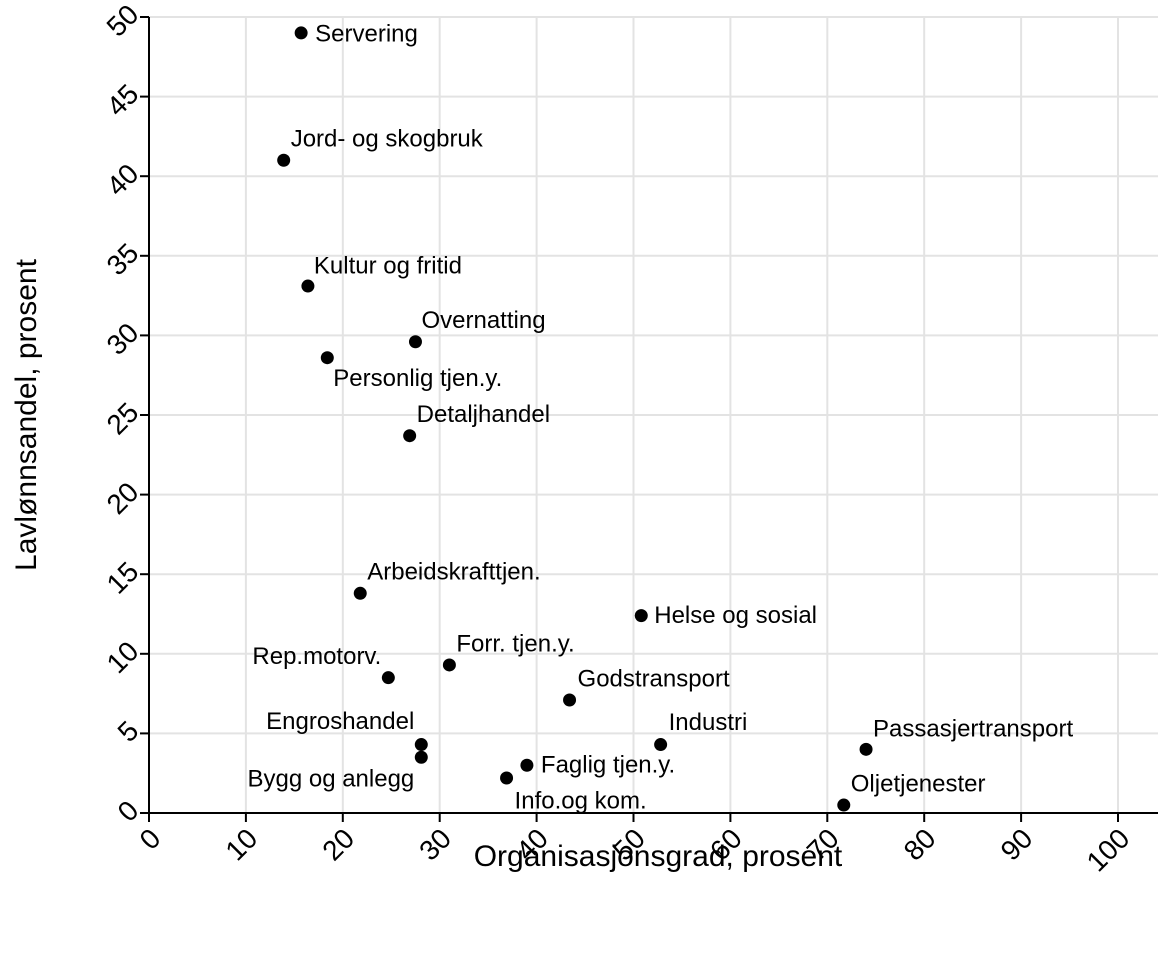 This screenshot has height=961, width=1158. I want to click on point-label: Info.og kom., so click(581, 800).